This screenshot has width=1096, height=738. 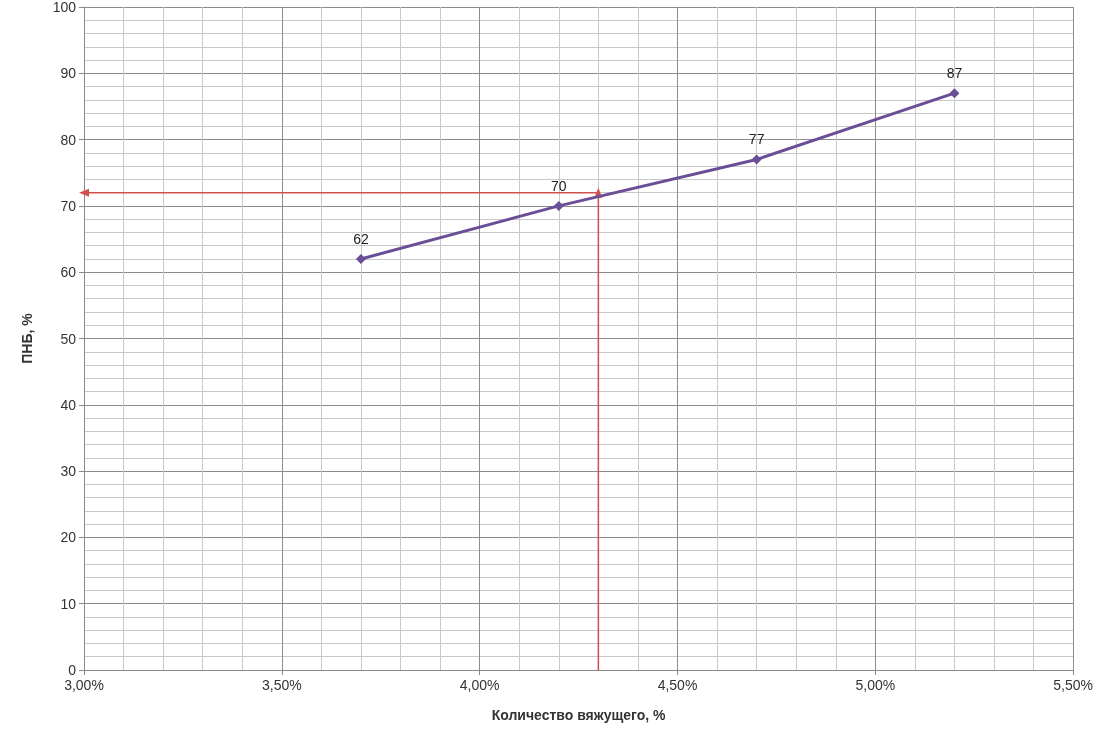 What do you see at coordinates (68, 537) in the screenshot?
I see `y-tick-label: 20` at bounding box center [68, 537].